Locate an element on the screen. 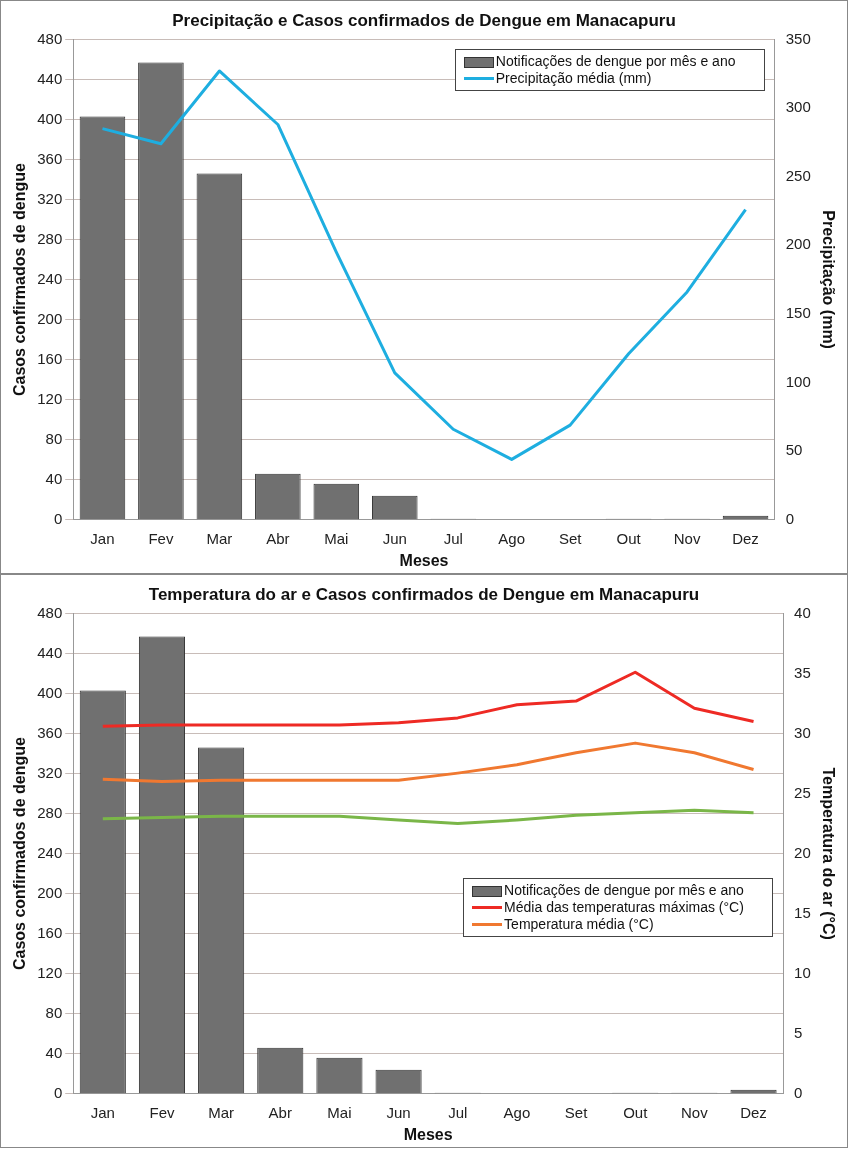  legend-label: Precipitação média (mm) is located at coordinates (574, 79).